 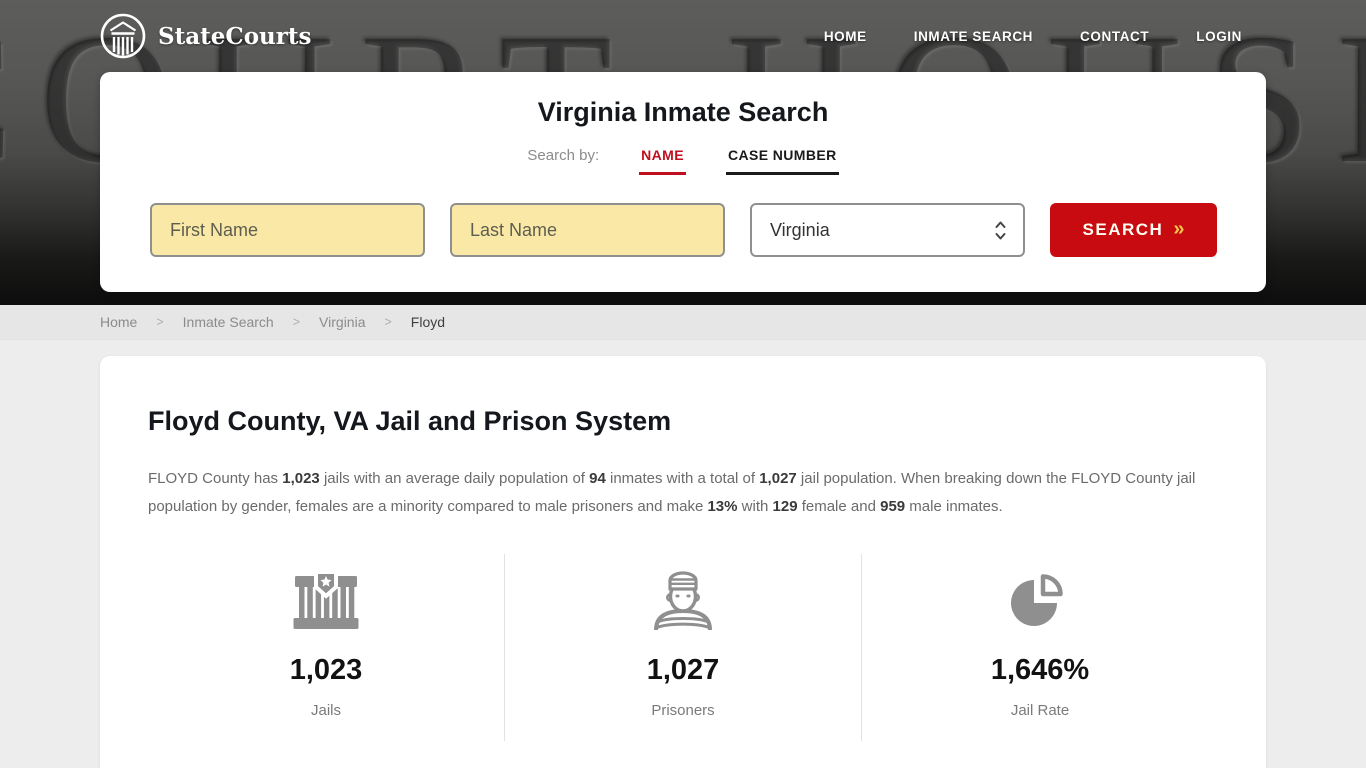 What do you see at coordinates (683, 599) in the screenshot?
I see `prisoner-icon` at bounding box center [683, 599].